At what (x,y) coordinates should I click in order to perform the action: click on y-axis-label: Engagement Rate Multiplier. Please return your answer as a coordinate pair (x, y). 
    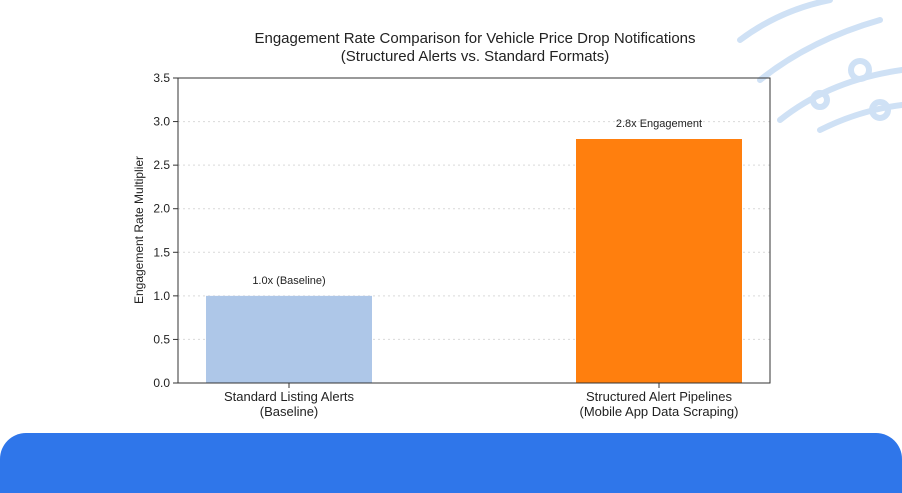
    Looking at the image, I should click on (139, 230).